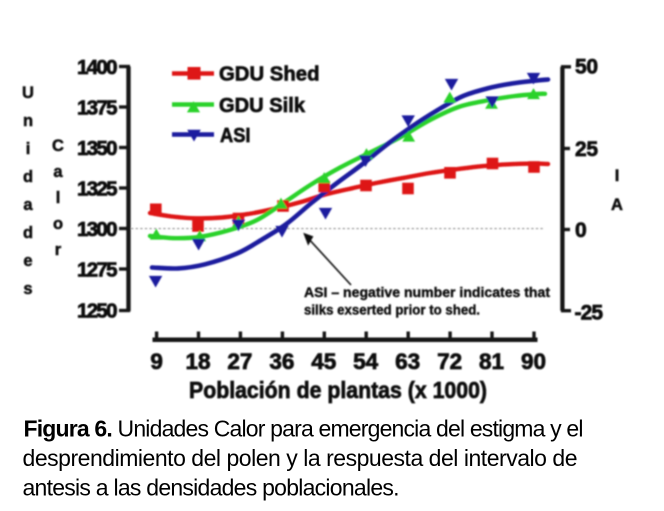 Image resolution: width=664 pixels, height=511 pixels. What do you see at coordinates (281, 361) in the screenshot?
I see `svg-text: 36` at bounding box center [281, 361].